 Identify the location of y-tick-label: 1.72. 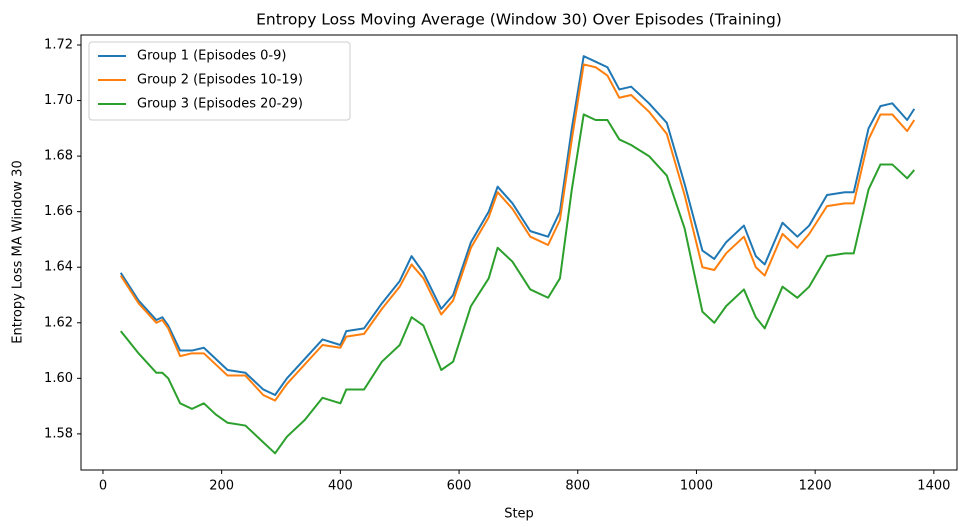
(58, 45).